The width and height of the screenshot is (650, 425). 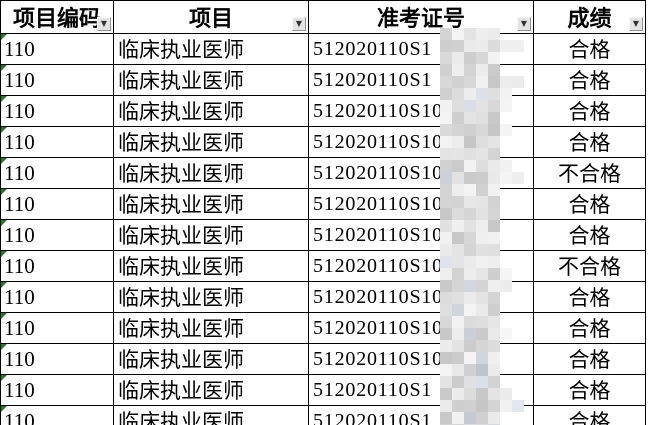 I want to click on table-row: 110 临床执业医师 512020110S1 合格, so click(x=323, y=415).